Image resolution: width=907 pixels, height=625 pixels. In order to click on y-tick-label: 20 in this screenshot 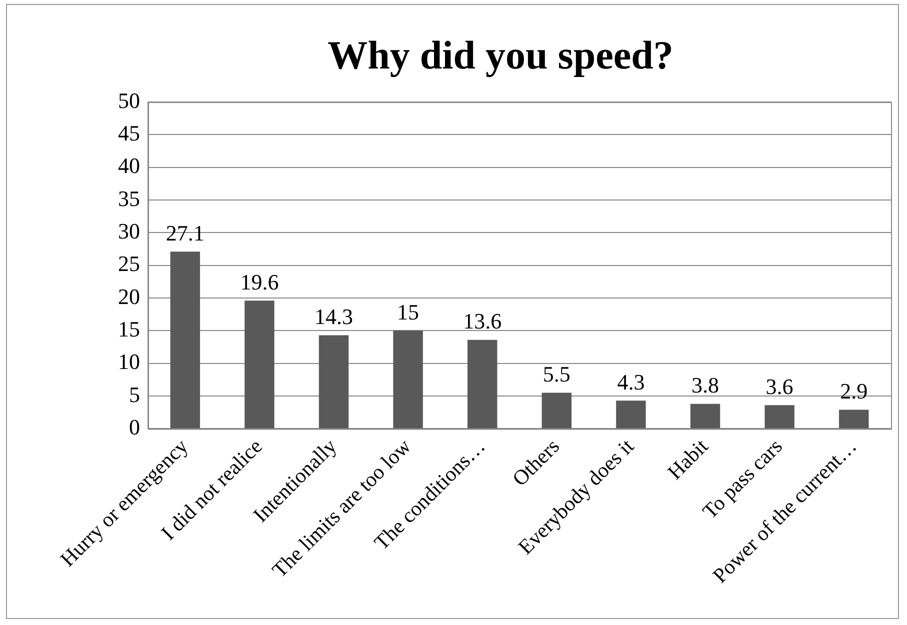, I will do `click(129, 296)`.